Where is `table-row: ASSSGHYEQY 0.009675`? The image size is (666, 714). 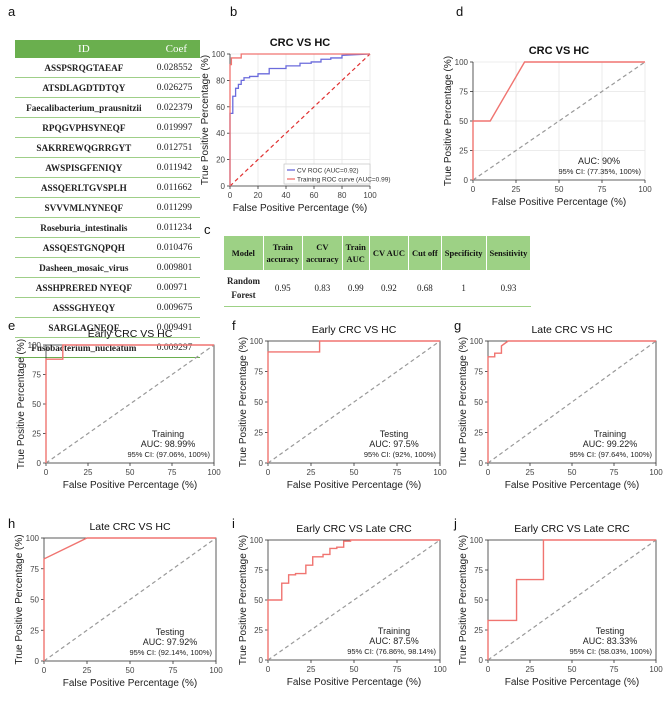 table-row: ASSSGHYEQY 0.009675 is located at coordinates (107, 307).